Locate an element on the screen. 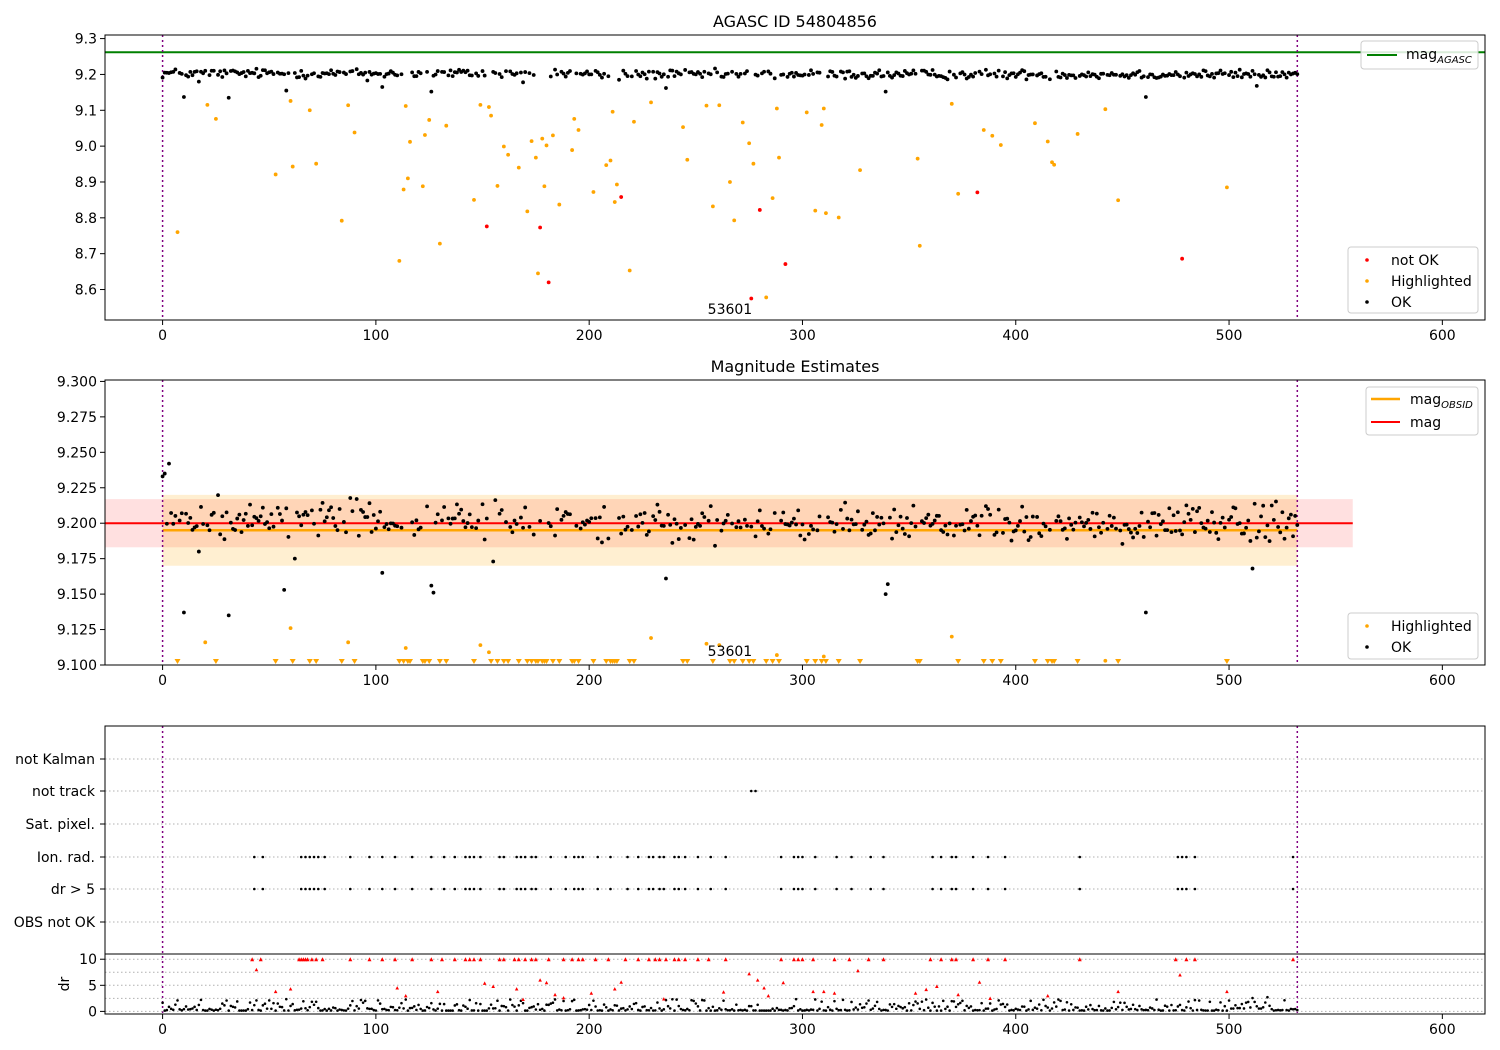  y-tick-label: 0 is located at coordinates (92, 1012).